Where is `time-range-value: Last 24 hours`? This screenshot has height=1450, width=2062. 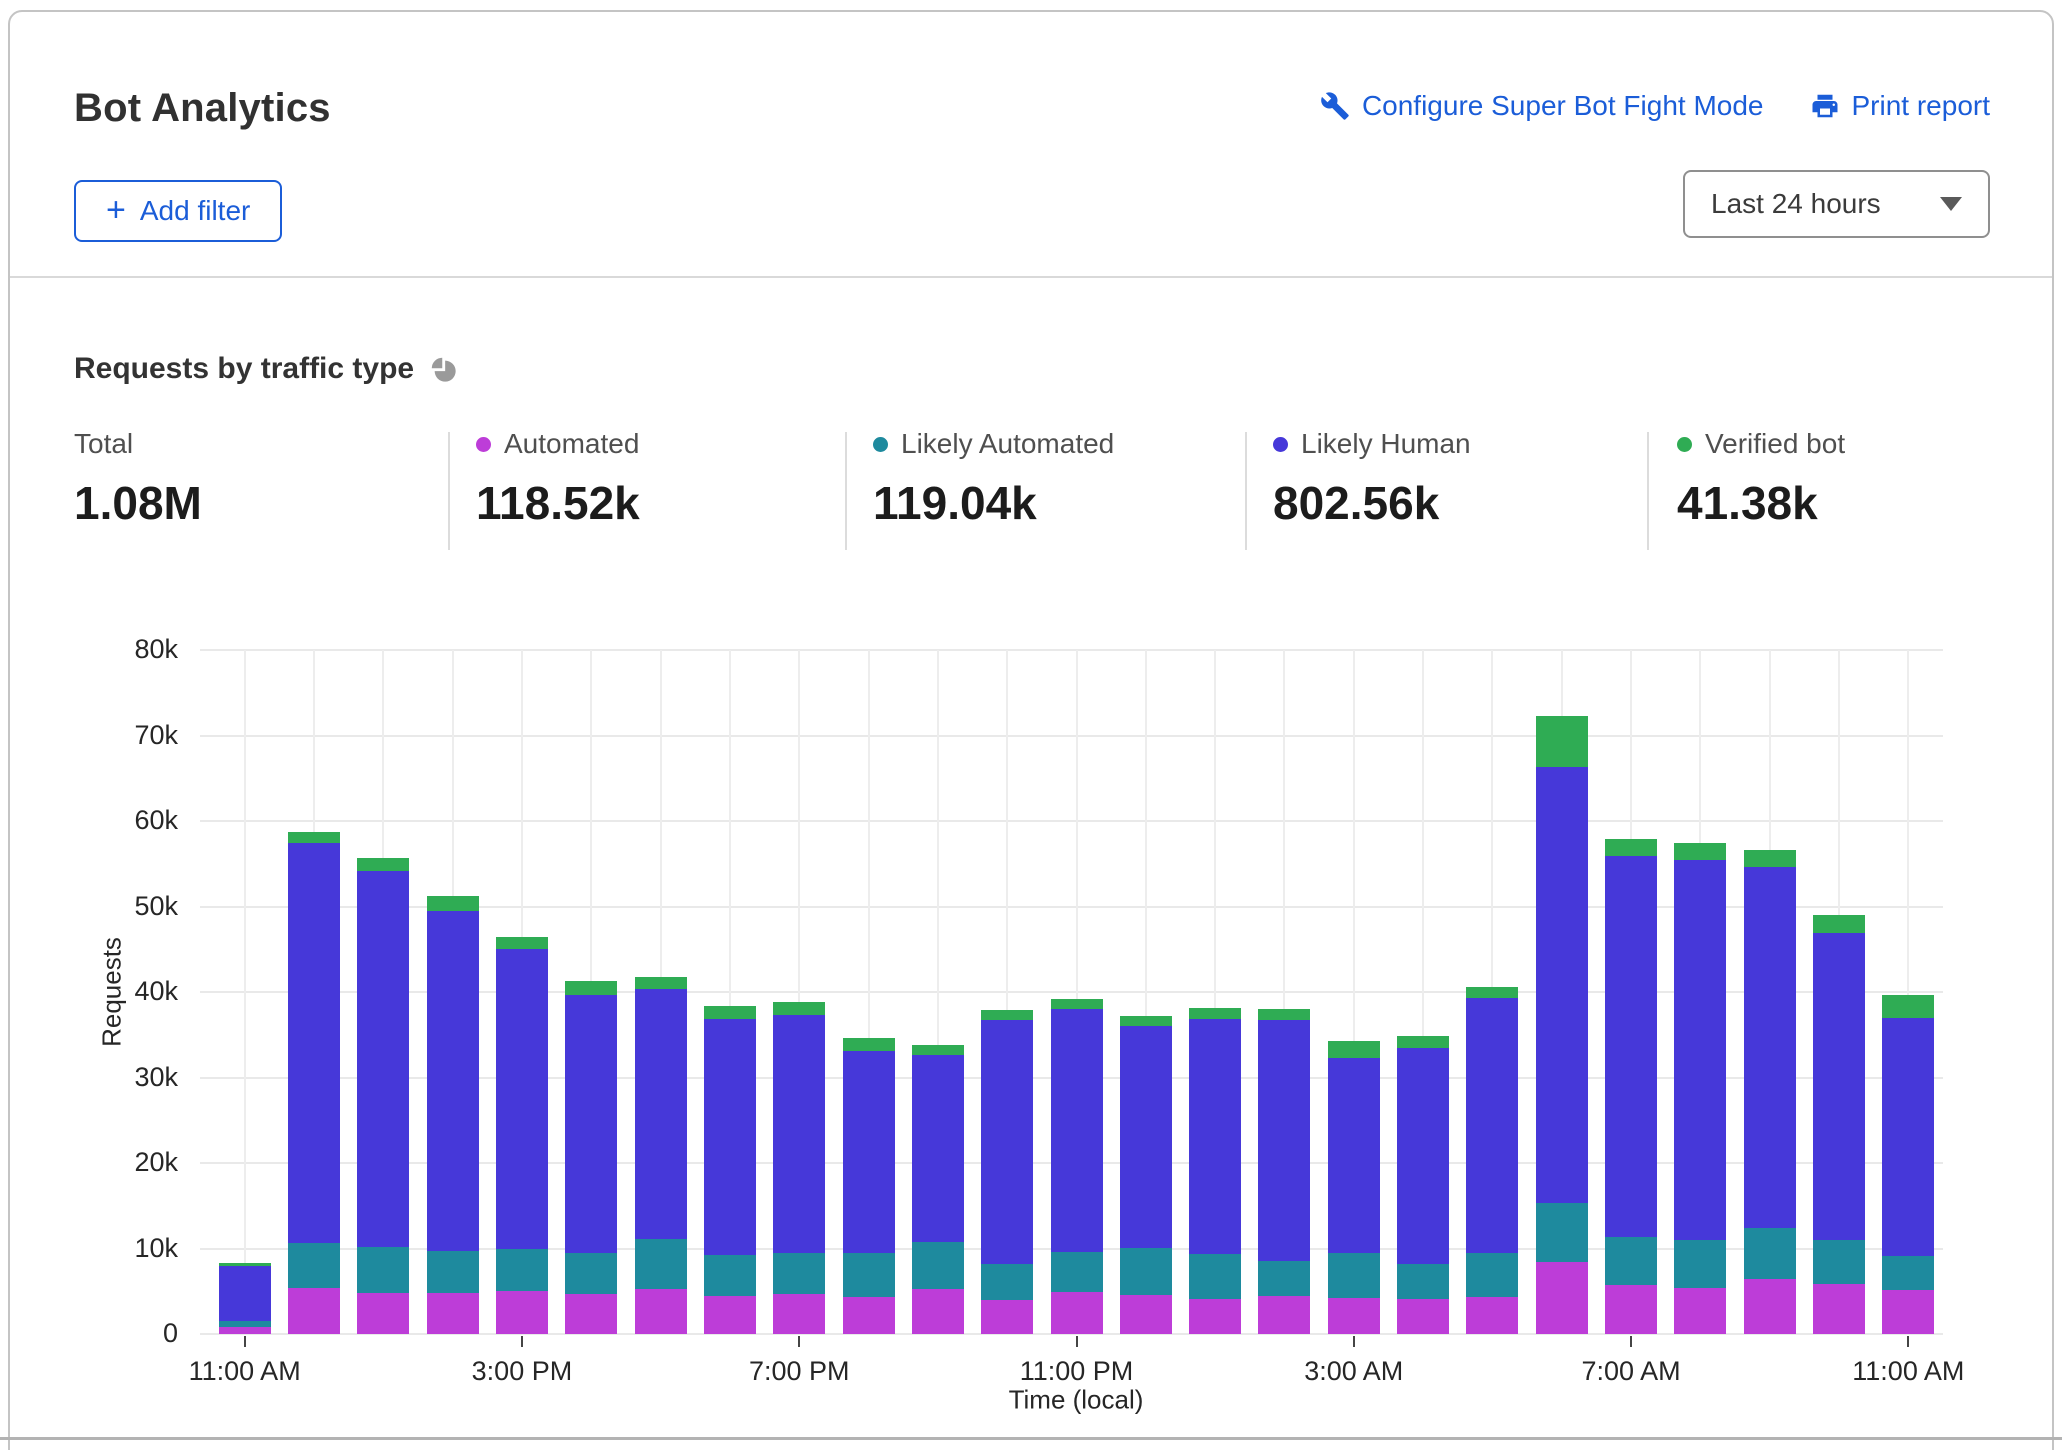
time-range-value: Last 24 hours is located at coordinates (1796, 203).